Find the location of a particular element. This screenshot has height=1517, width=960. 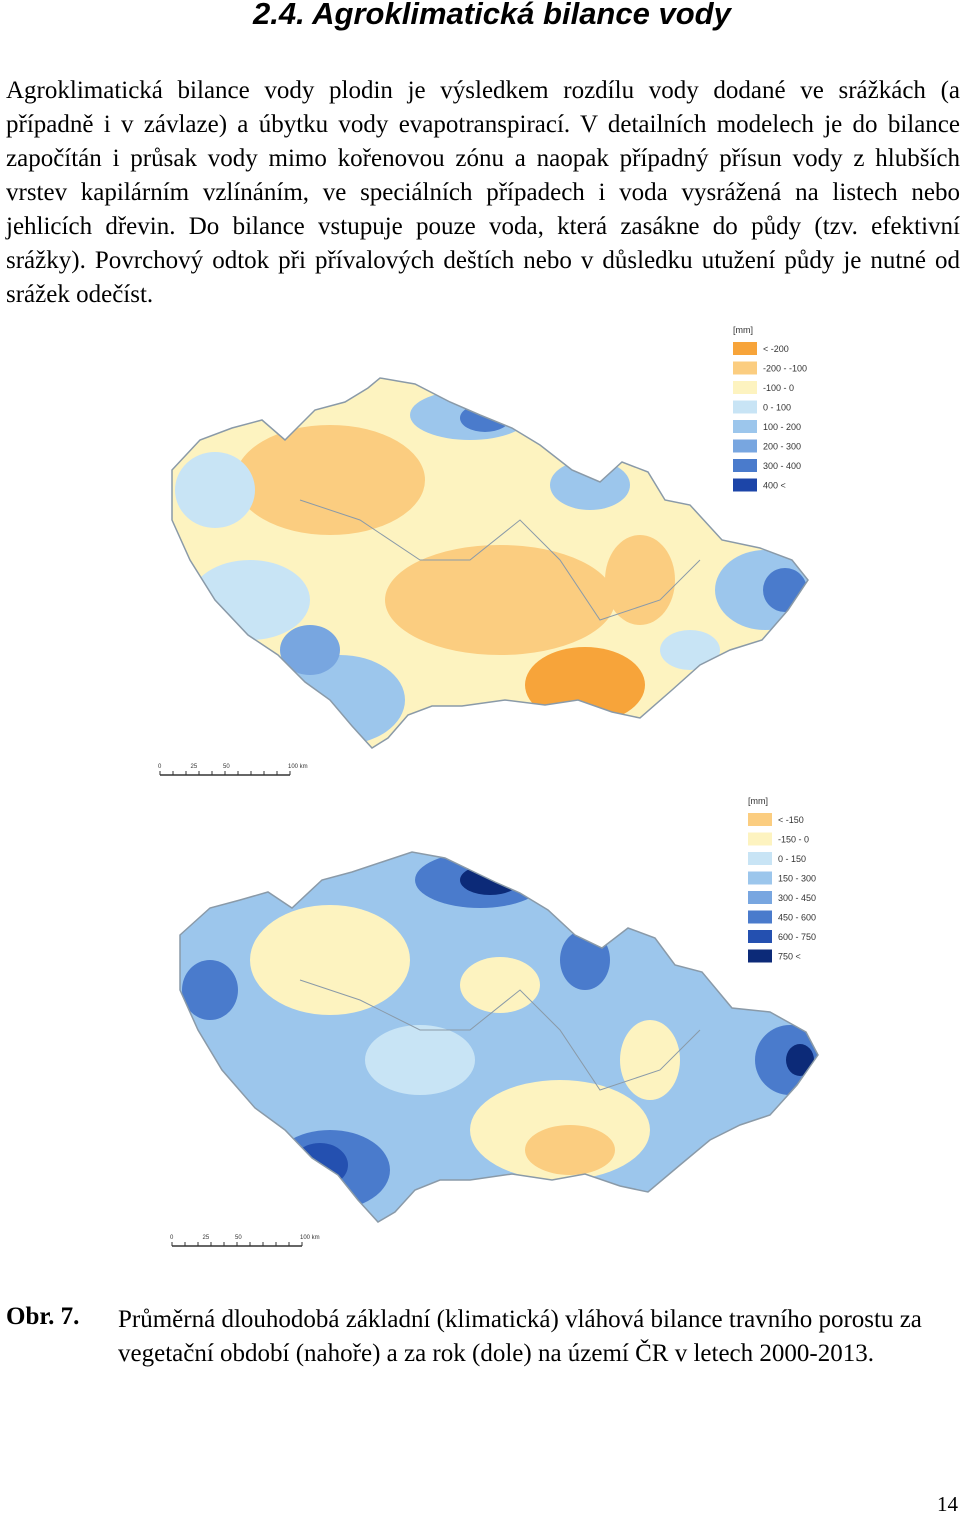

legend-label: 150 - 300 is located at coordinates (797, 879).